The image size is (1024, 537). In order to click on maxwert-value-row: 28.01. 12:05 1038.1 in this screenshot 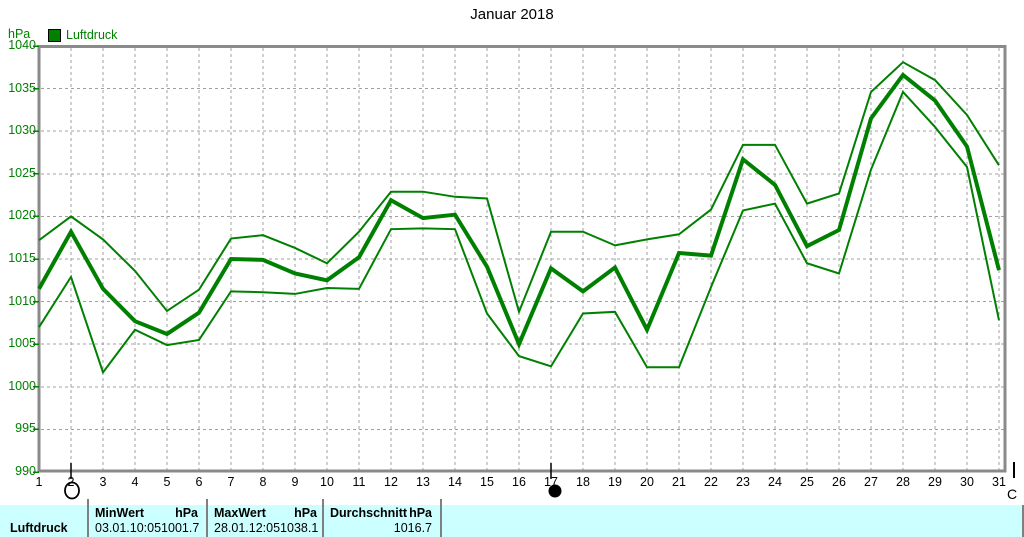, I will do `click(266, 528)`.